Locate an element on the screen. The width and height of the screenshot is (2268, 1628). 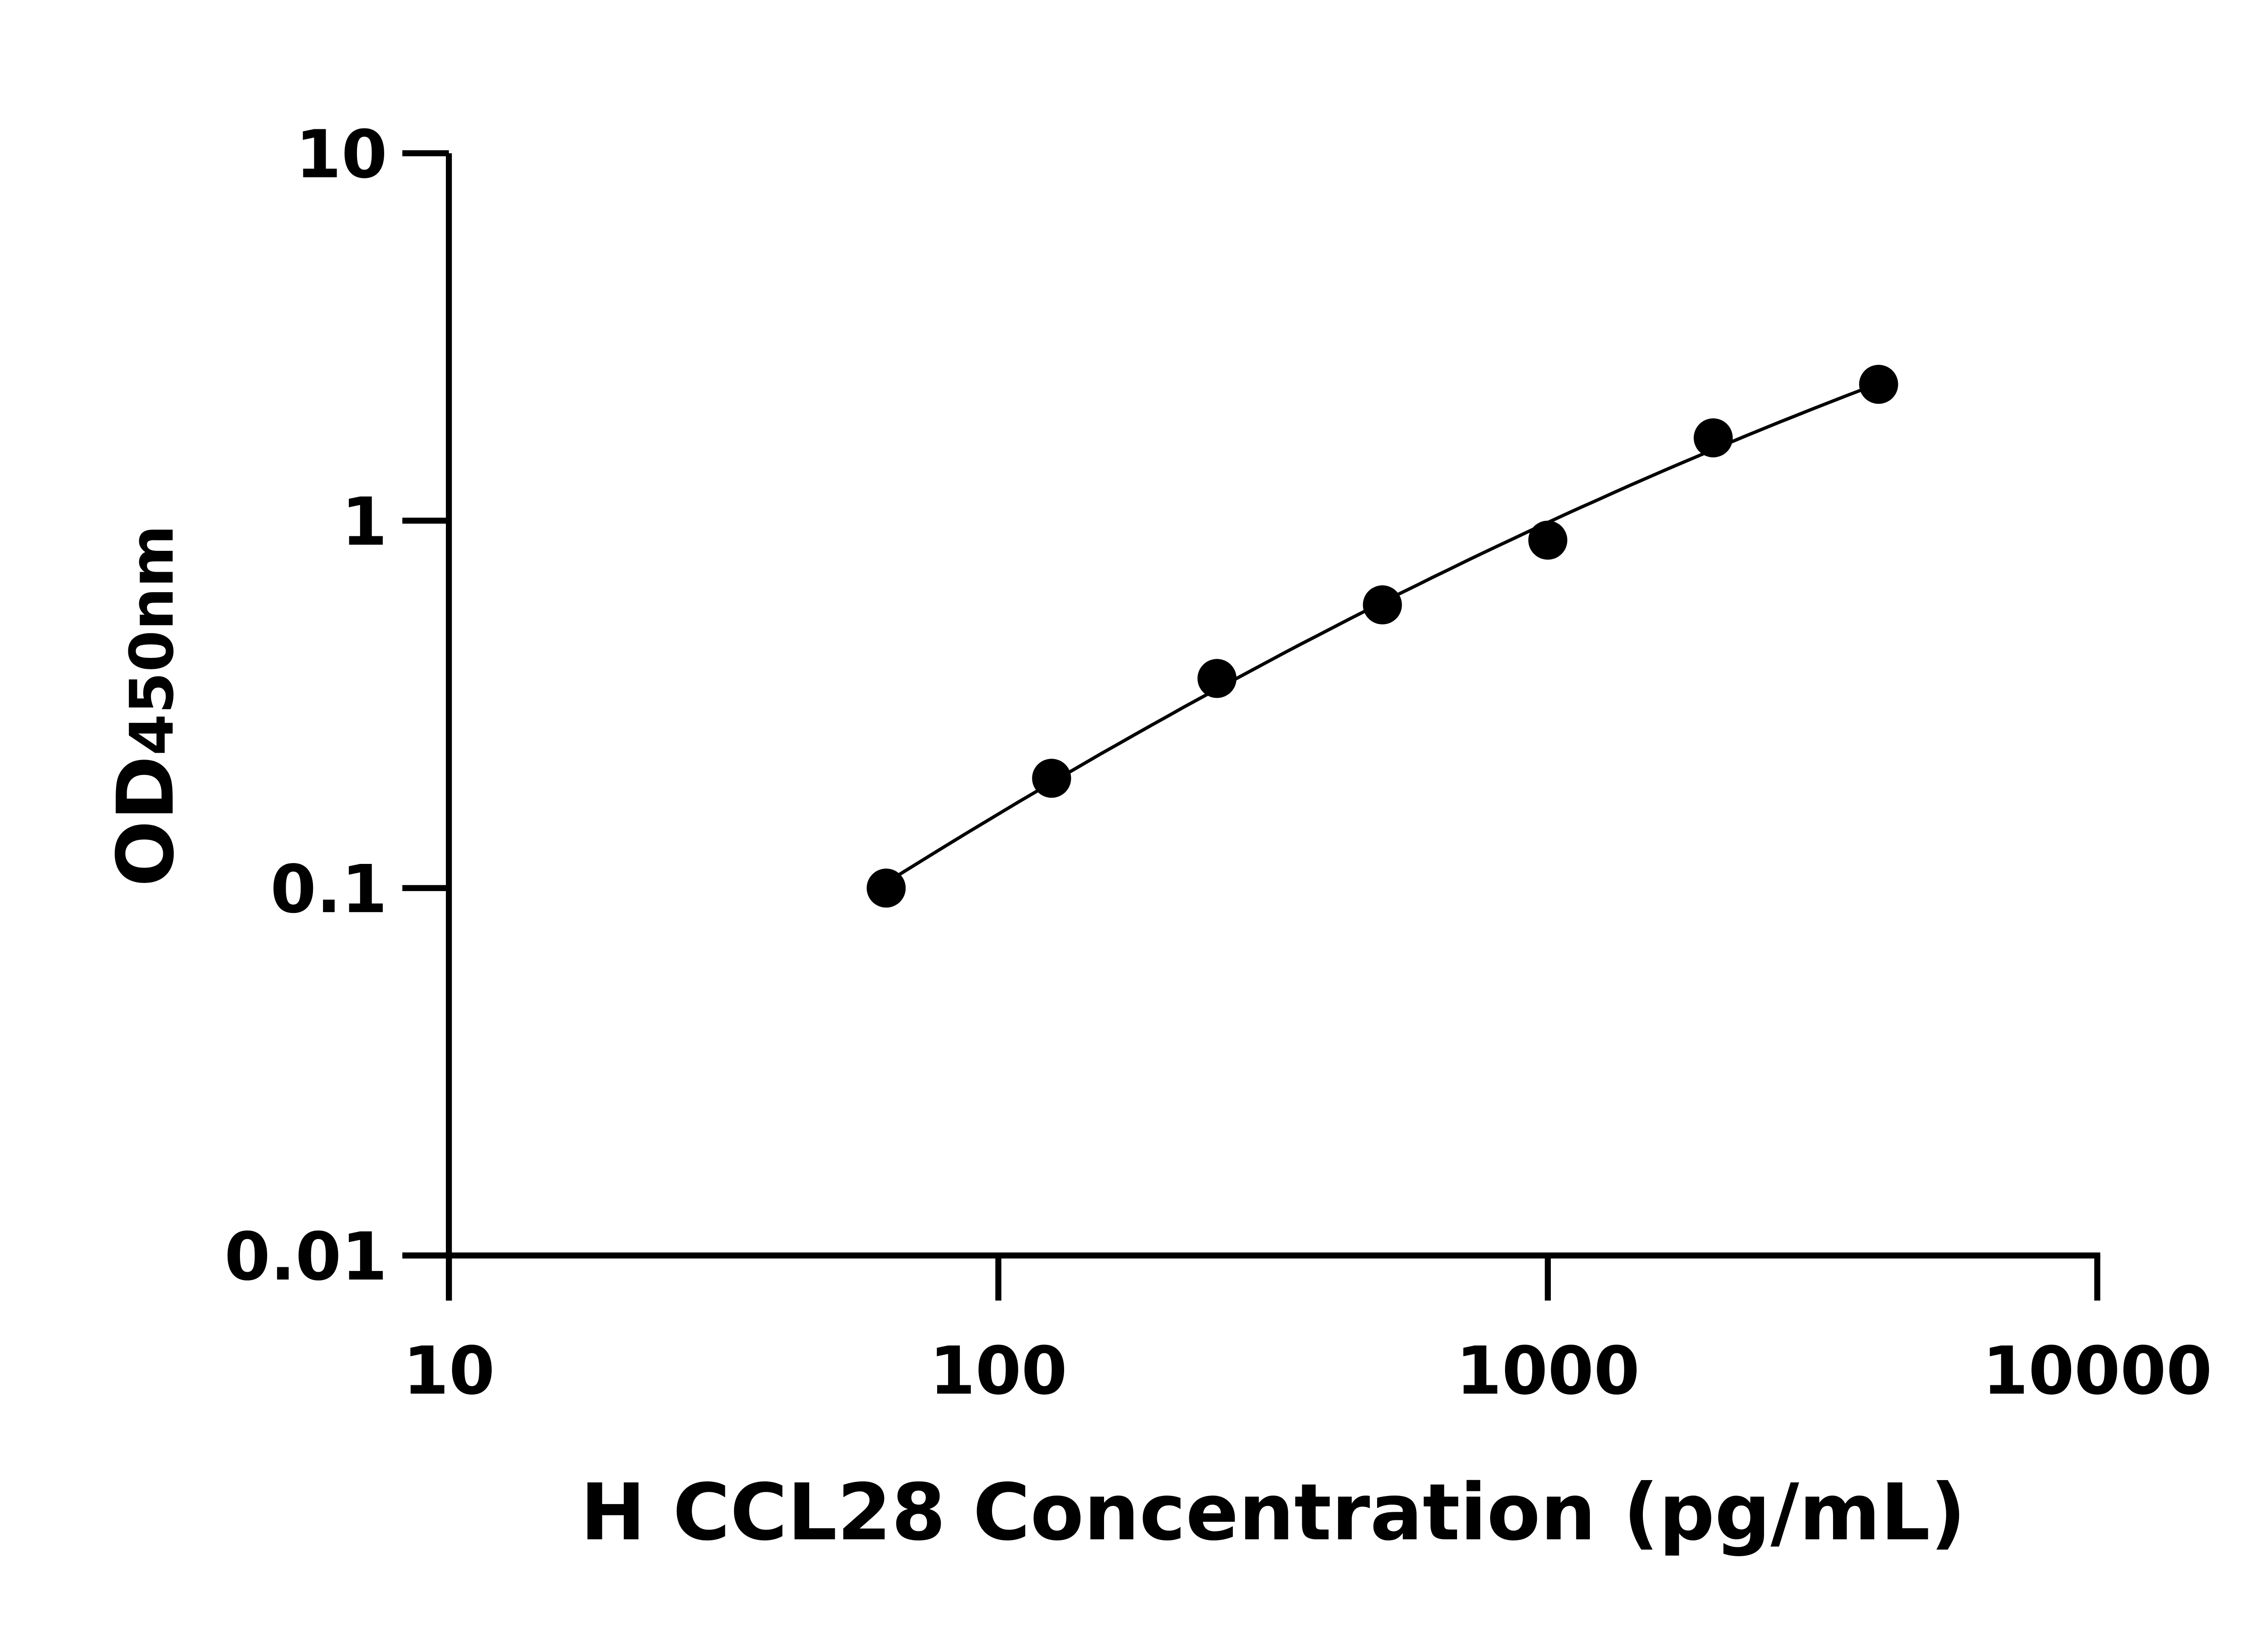
x-tick-label: 100 is located at coordinates (998, 1371).